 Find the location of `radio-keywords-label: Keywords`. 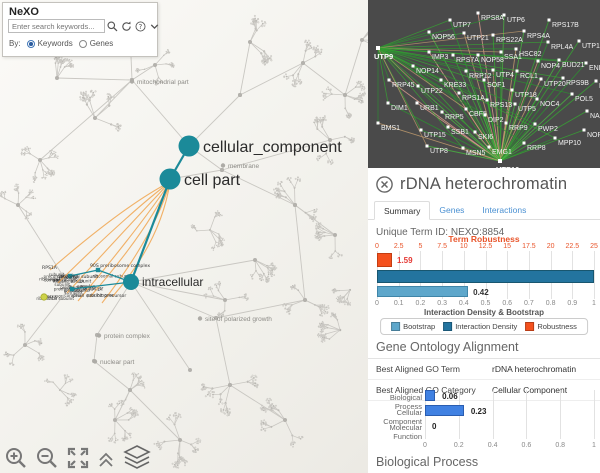

radio-keywords-label: Keywords is located at coordinates (55, 43).